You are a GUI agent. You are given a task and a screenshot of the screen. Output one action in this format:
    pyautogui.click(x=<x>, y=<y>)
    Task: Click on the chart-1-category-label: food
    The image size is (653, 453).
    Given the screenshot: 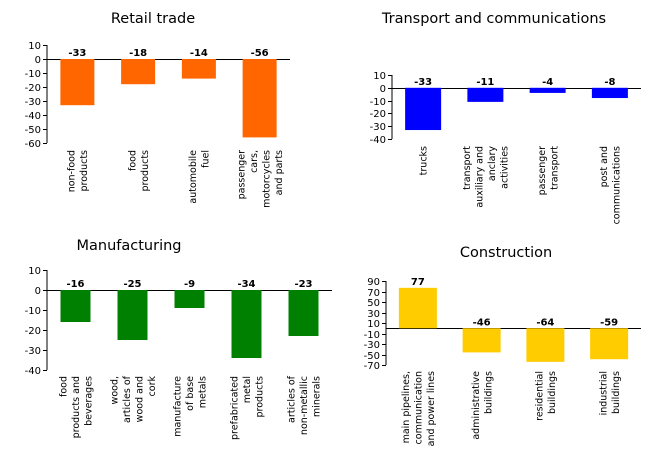 What is the action you would take?
    pyautogui.click(x=132, y=160)
    